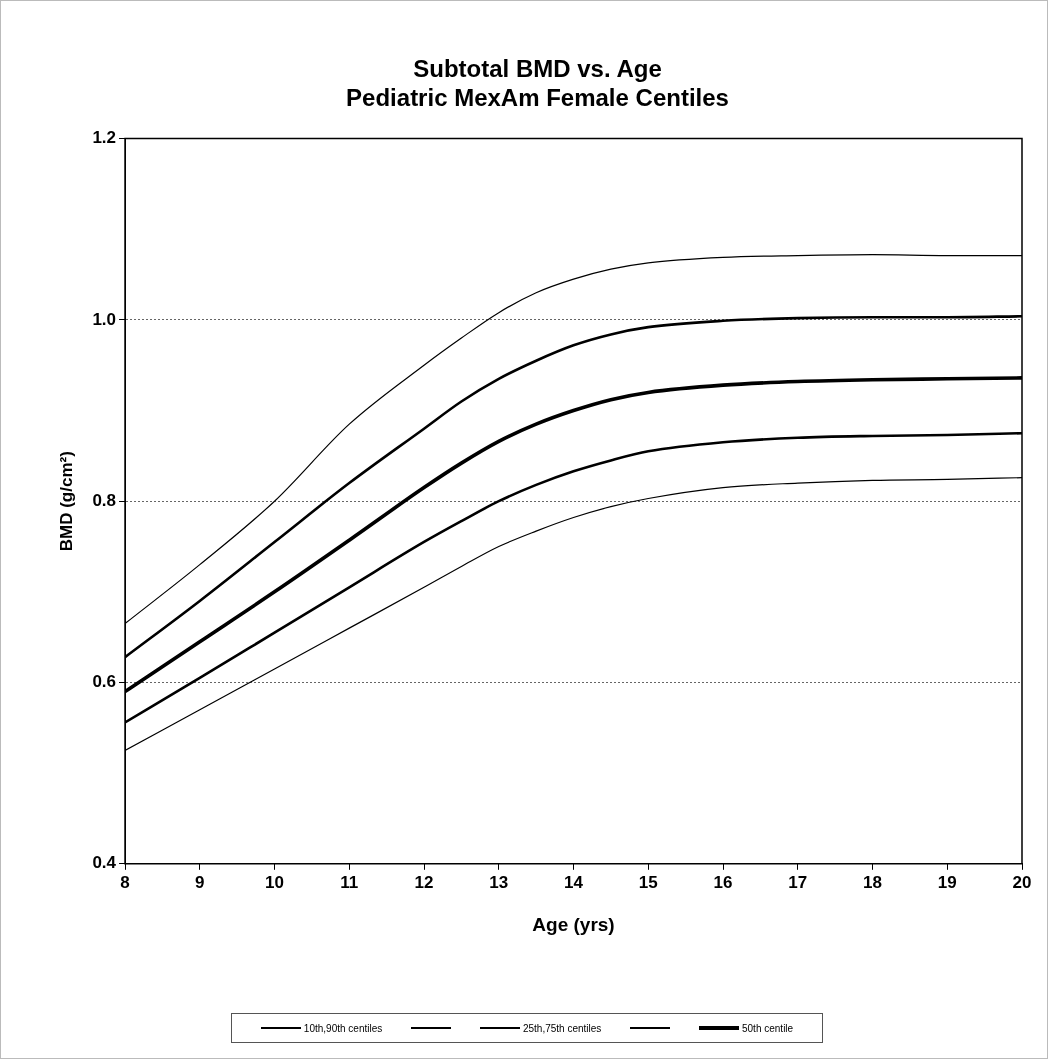  What do you see at coordinates (104, 500) in the screenshot?
I see `y-tick-label: 0.8` at bounding box center [104, 500].